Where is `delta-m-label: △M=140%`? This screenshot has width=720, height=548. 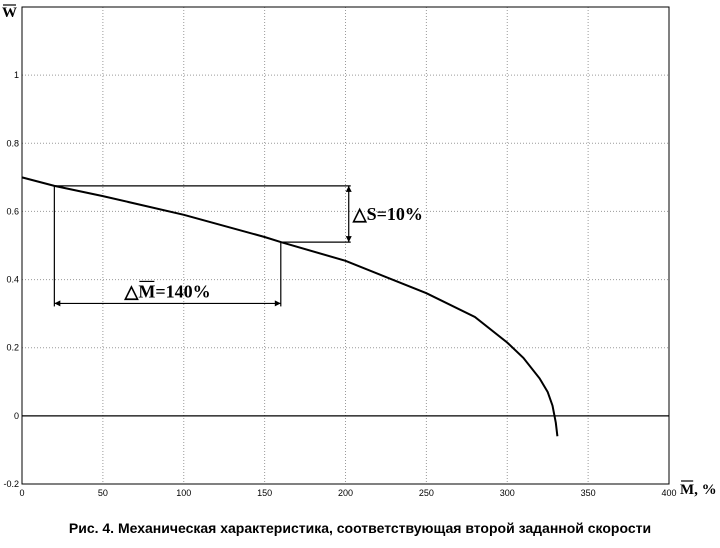 delta-m-label: △M=140% is located at coordinates (167, 291).